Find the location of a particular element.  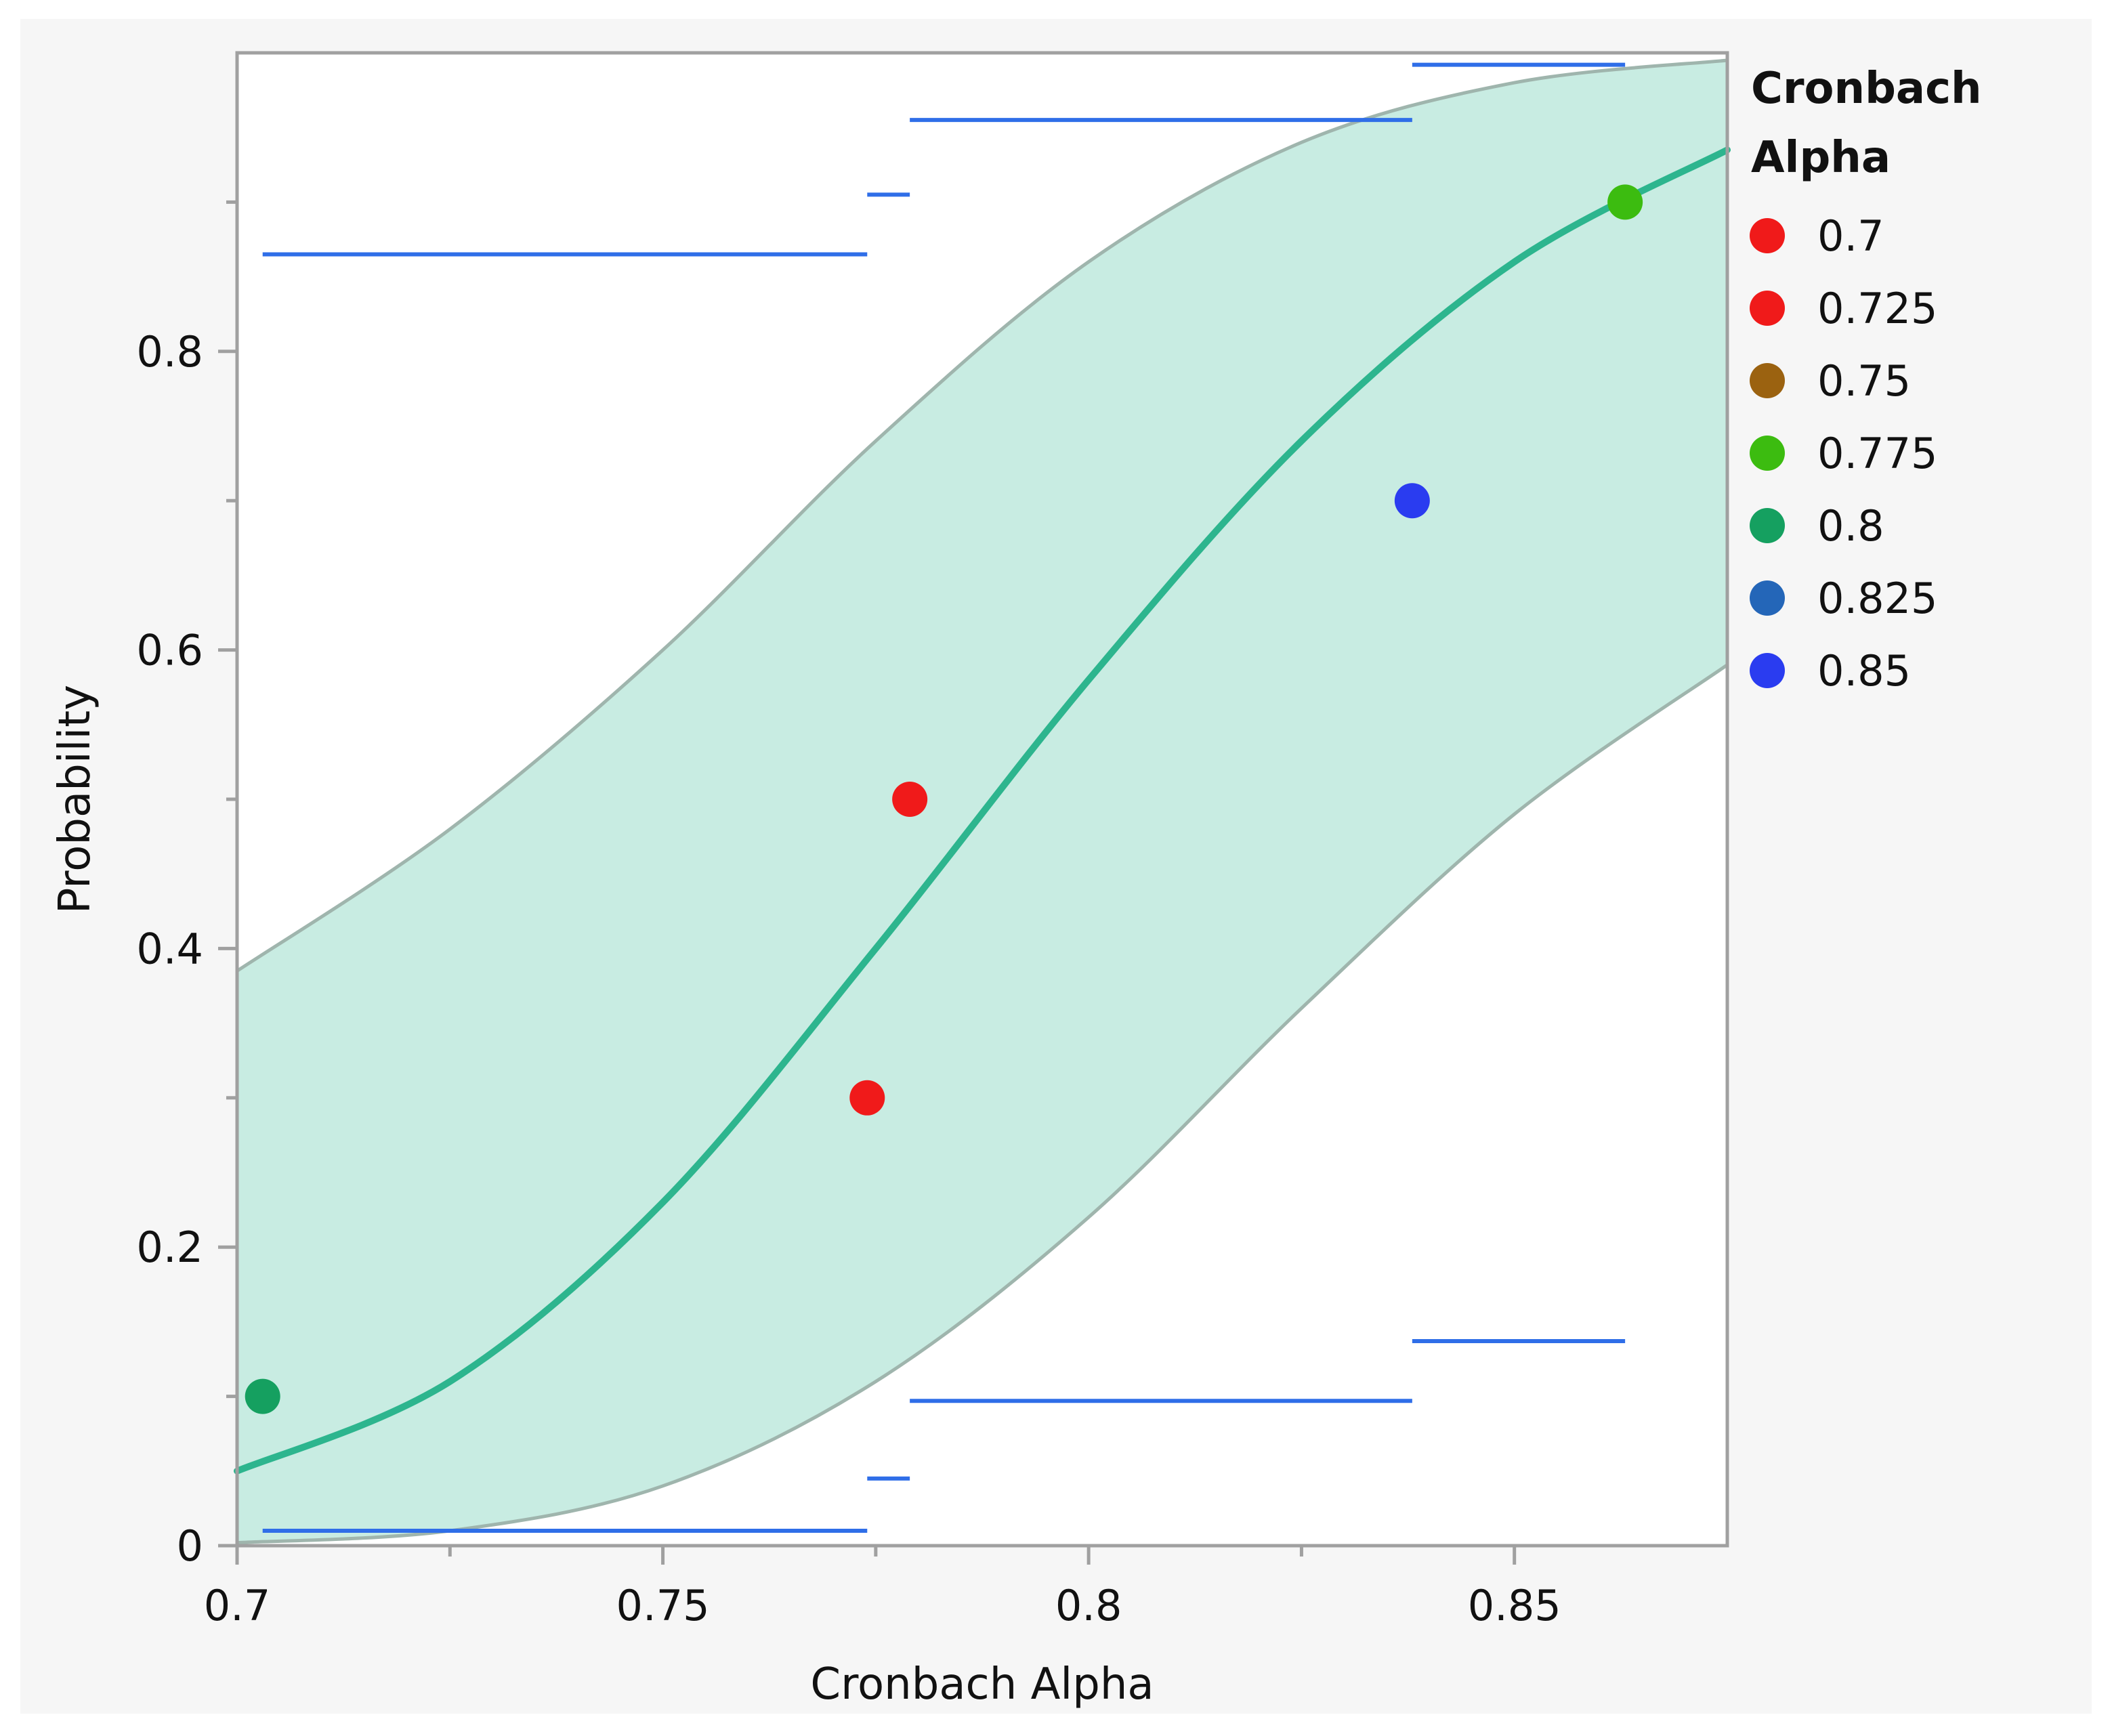

x-tick-label-0: 0.7 is located at coordinates (238, 1605).